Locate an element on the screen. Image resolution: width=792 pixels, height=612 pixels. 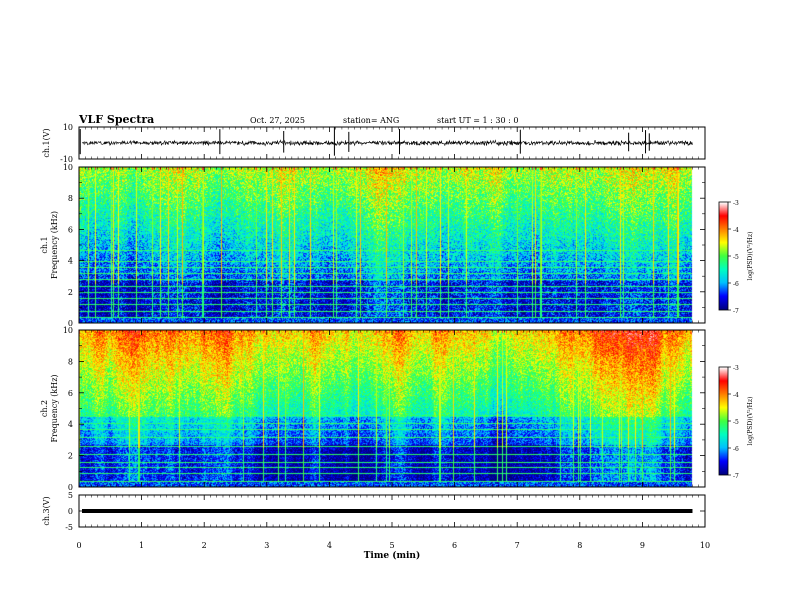
ch1-colorbar-gradient is located at coordinates (723, 256).